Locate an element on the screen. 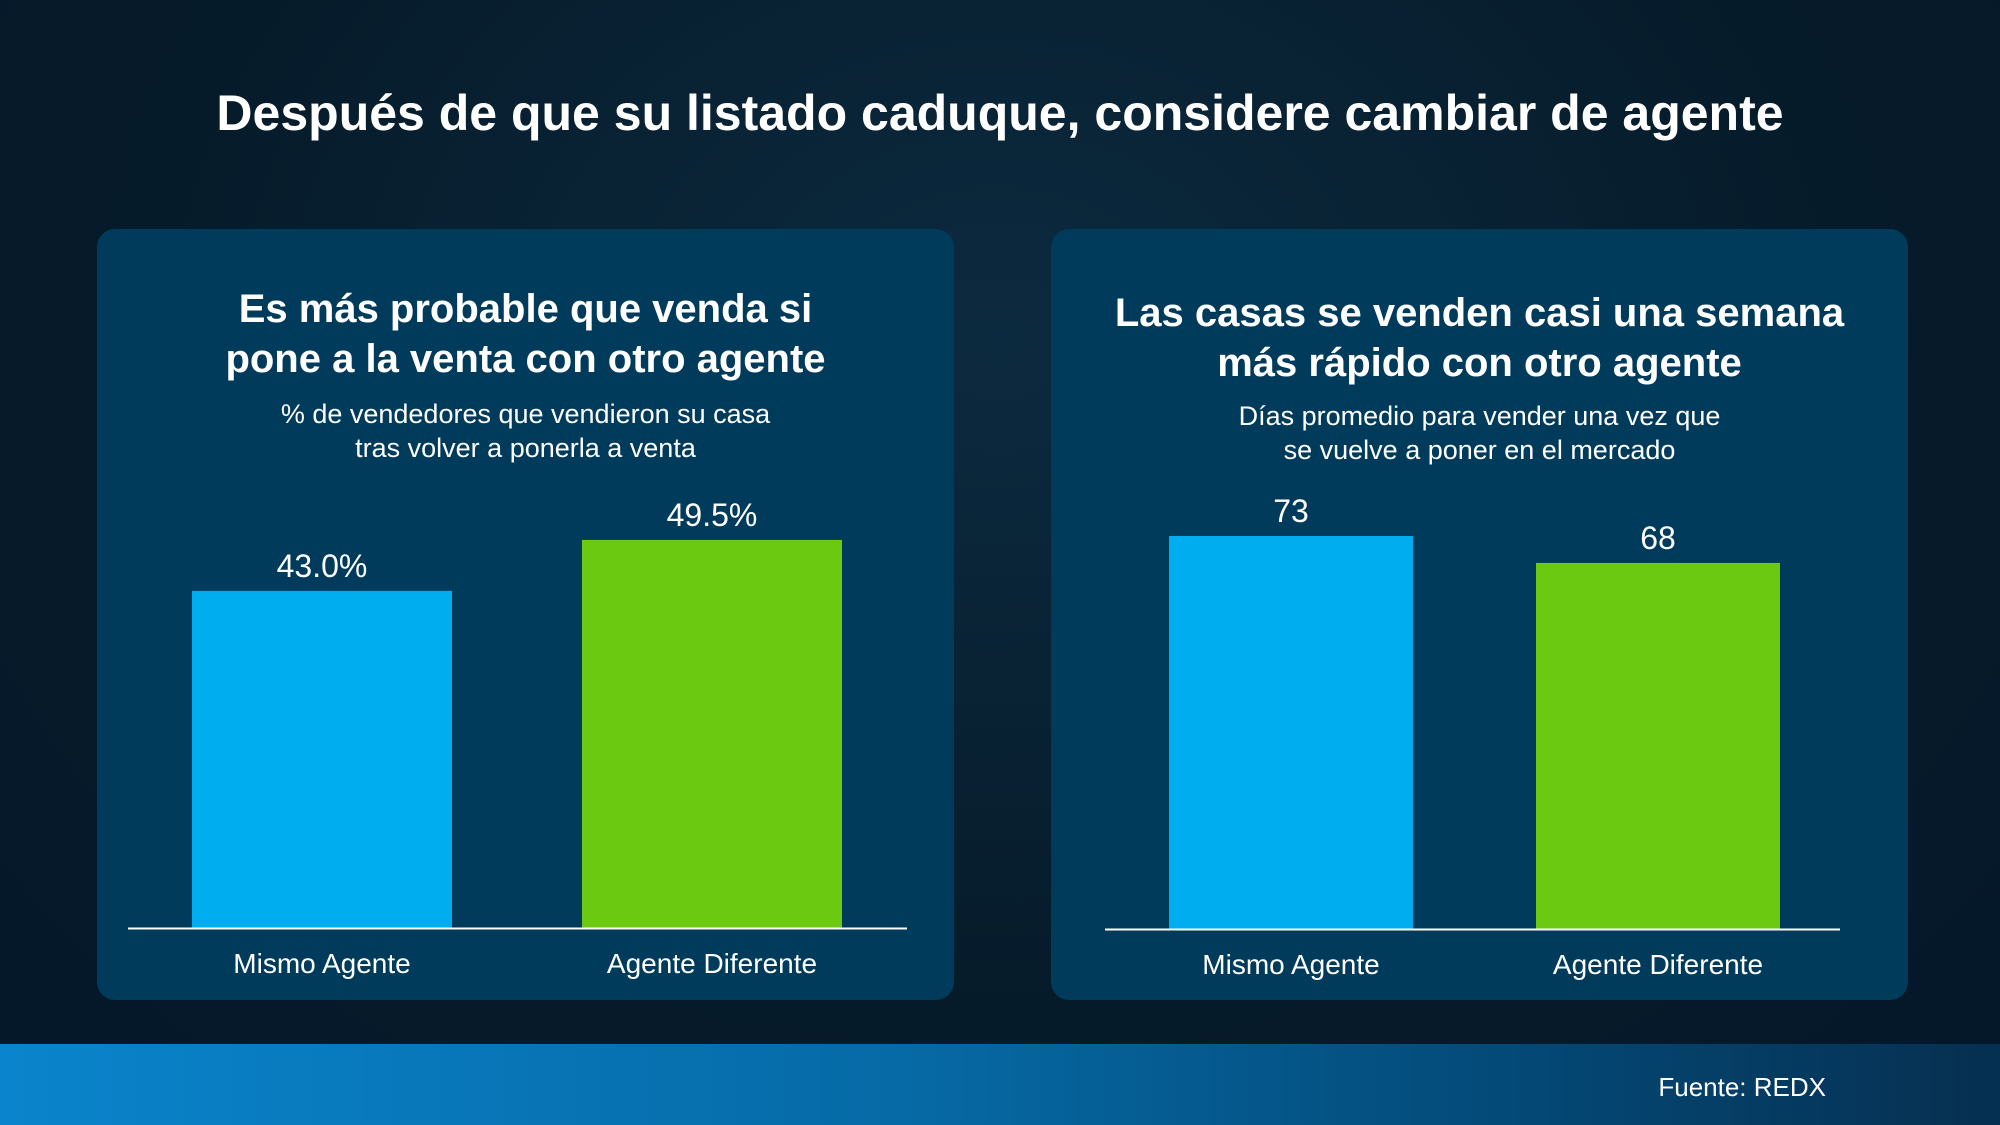 Image resolution: width=2000 pixels, height=1125 pixels. chart-title-line: Las casas se venden casi una semana is located at coordinates (1479, 313).